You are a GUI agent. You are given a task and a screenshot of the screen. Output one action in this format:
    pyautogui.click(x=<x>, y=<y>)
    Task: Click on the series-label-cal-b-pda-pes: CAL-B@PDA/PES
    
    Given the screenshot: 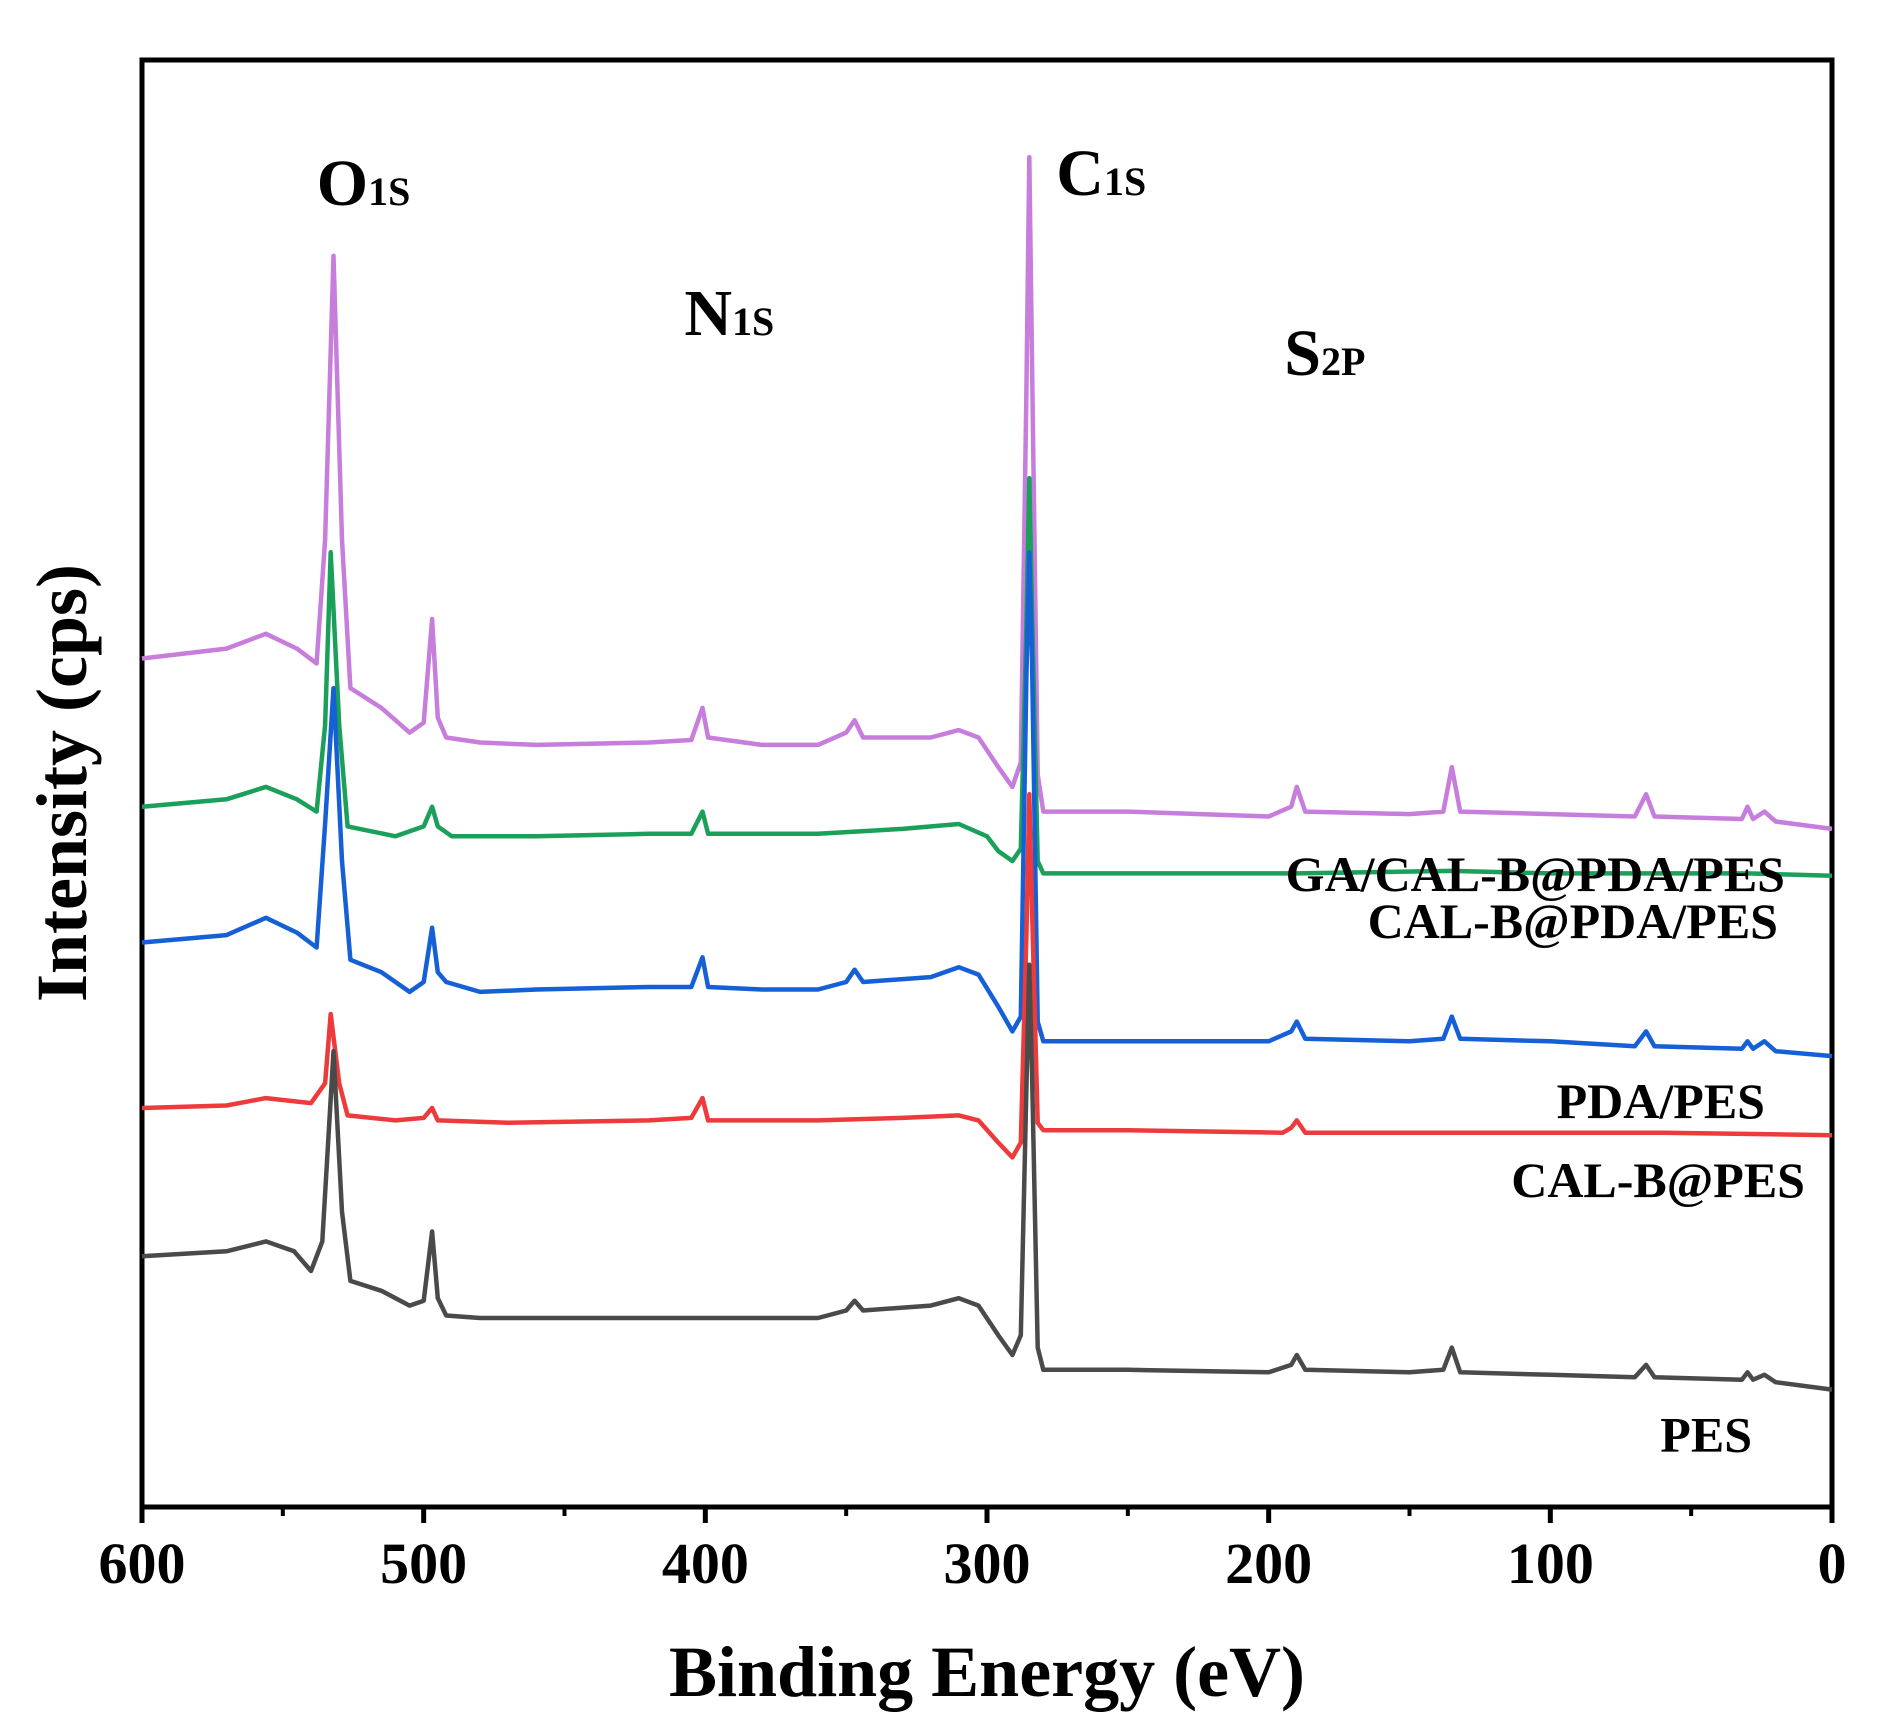 What is the action you would take?
    pyautogui.click(x=1573, y=921)
    